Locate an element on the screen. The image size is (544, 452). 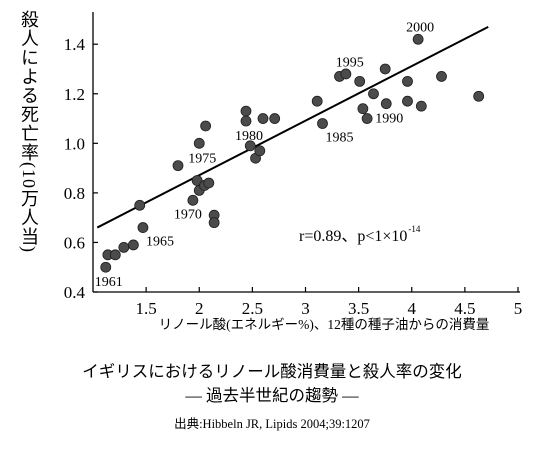
y-tick-label: 0.4 is located at coordinates (75, 292).